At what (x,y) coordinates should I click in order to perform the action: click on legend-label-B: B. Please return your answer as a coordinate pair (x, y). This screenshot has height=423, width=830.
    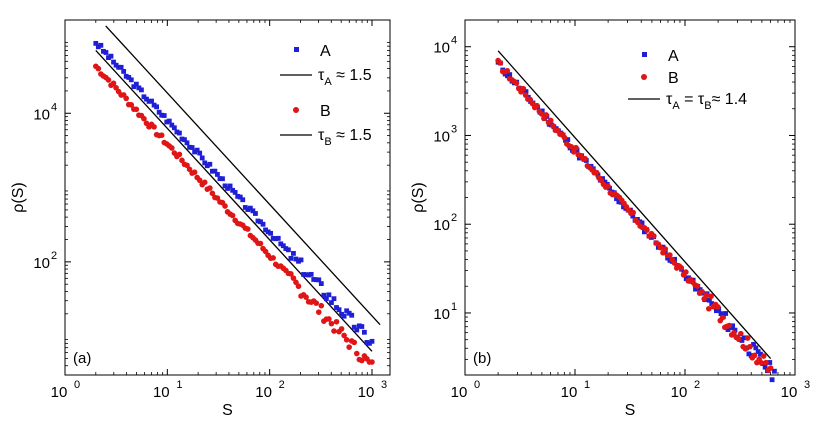
    Looking at the image, I should click on (325, 111).